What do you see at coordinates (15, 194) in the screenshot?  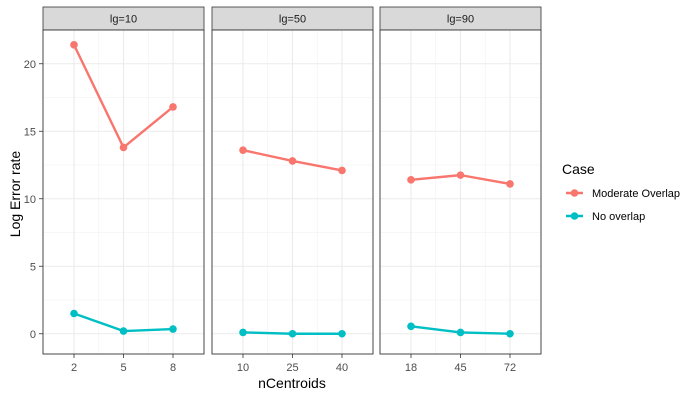 I see `y-axis-title: Log Error rate` at bounding box center [15, 194].